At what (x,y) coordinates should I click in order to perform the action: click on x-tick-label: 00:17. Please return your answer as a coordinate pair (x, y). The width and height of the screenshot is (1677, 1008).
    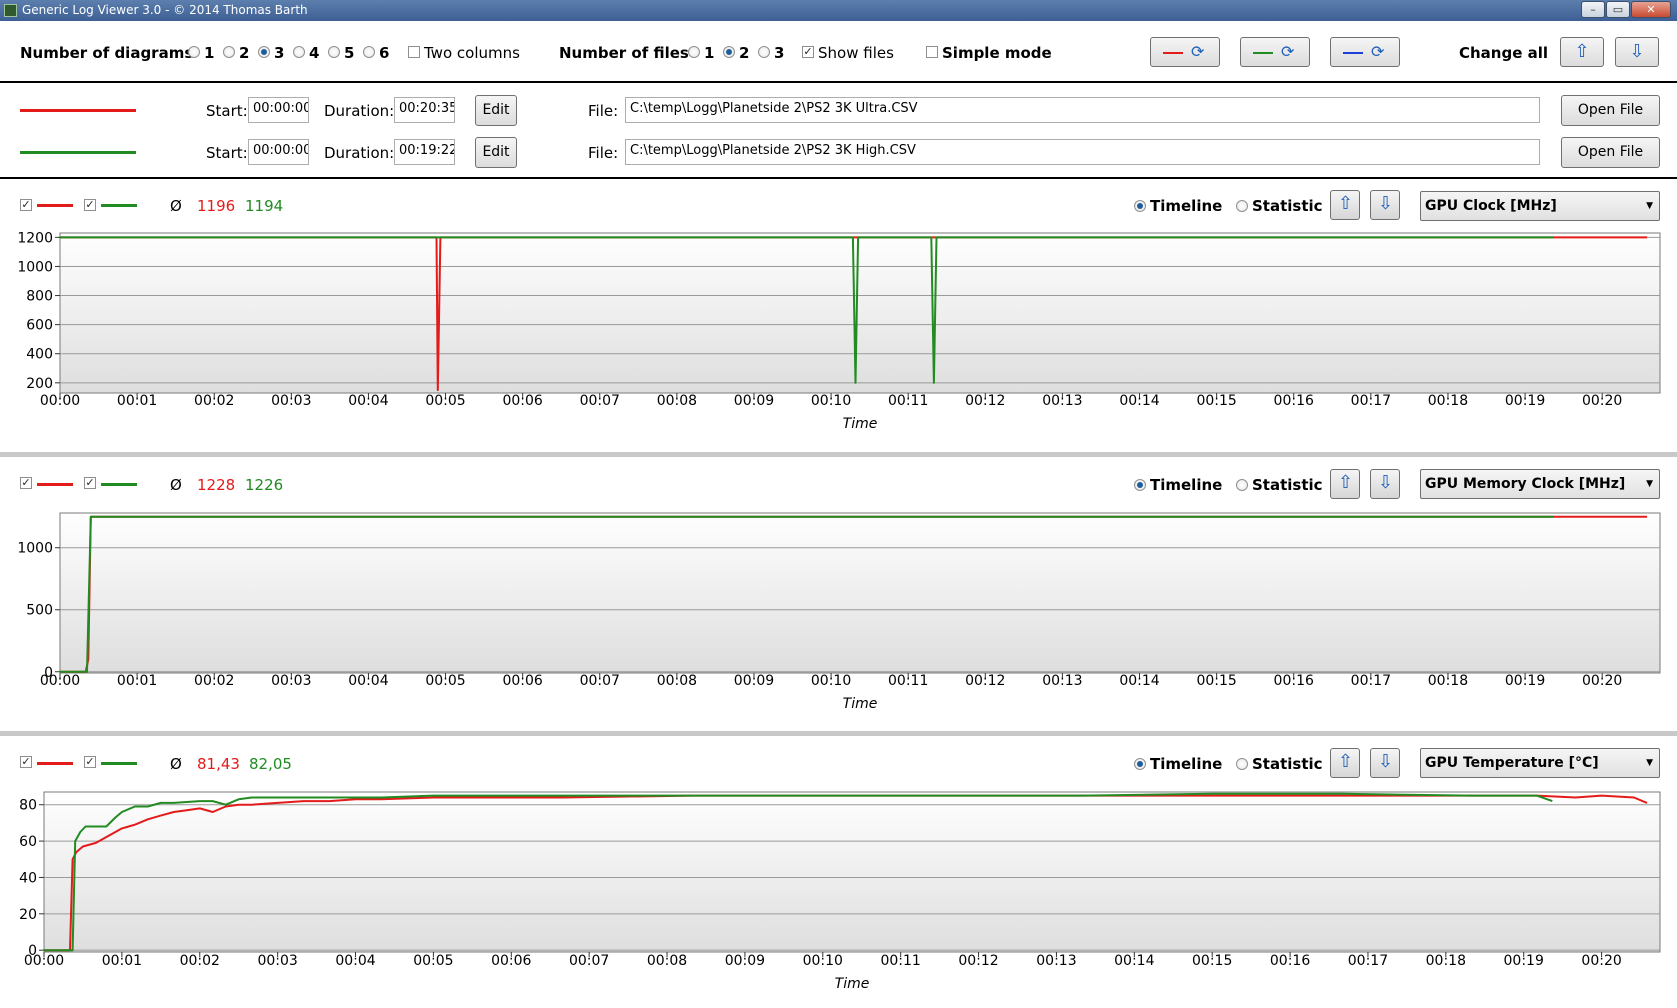
    Looking at the image, I should click on (1368, 961).